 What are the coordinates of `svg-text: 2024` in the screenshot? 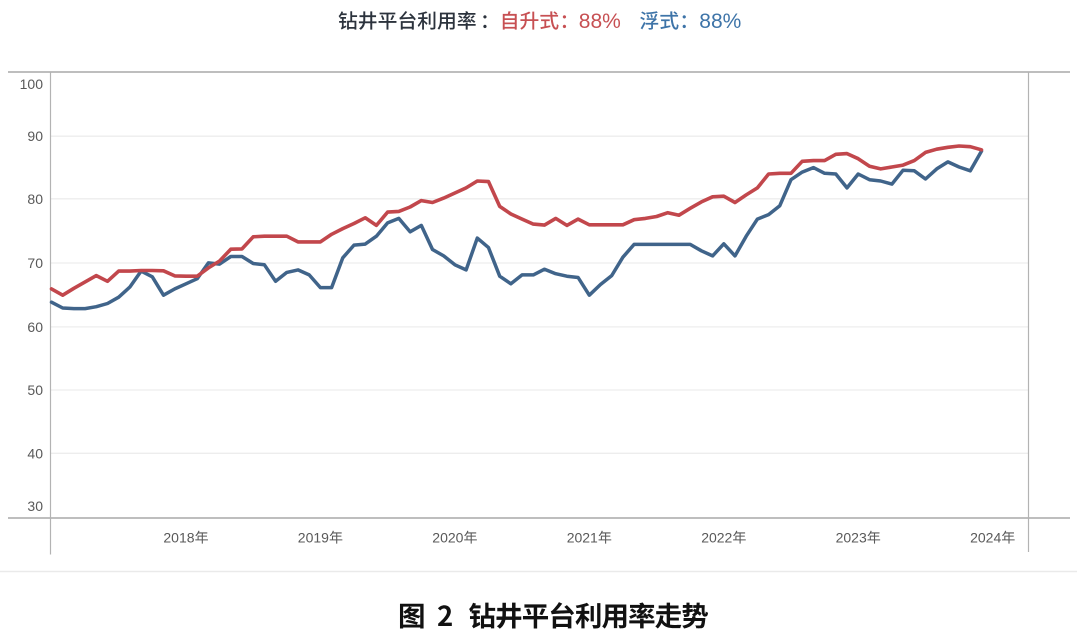 It's located at (985, 538).